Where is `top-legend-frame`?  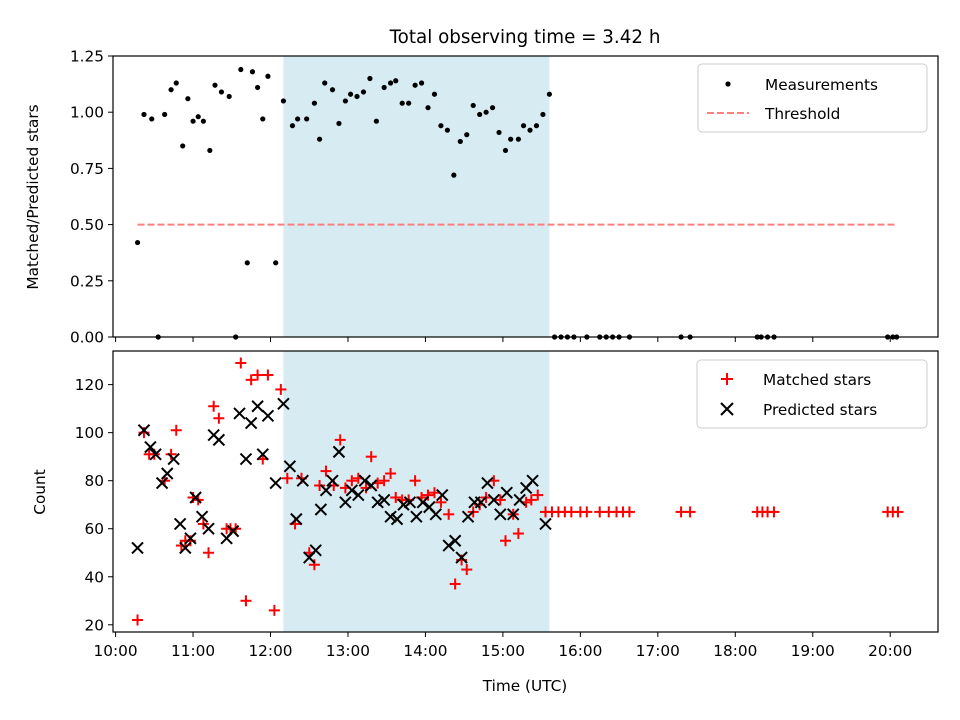 top-legend-frame is located at coordinates (812, 98).